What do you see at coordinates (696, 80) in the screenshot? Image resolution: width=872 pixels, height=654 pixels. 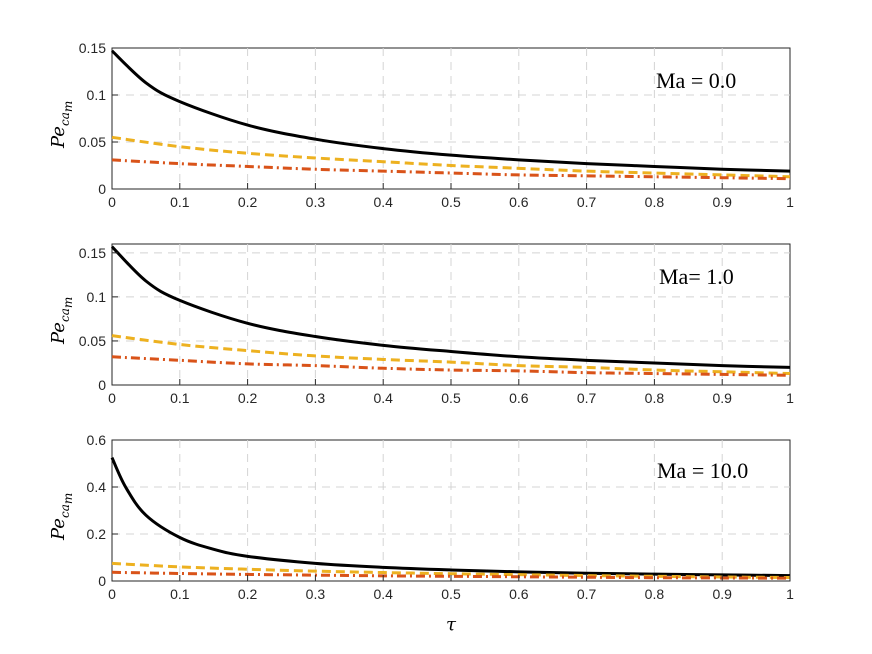 I see `annotation-label: Ma = 0.0` at bounding box center [696, 80].